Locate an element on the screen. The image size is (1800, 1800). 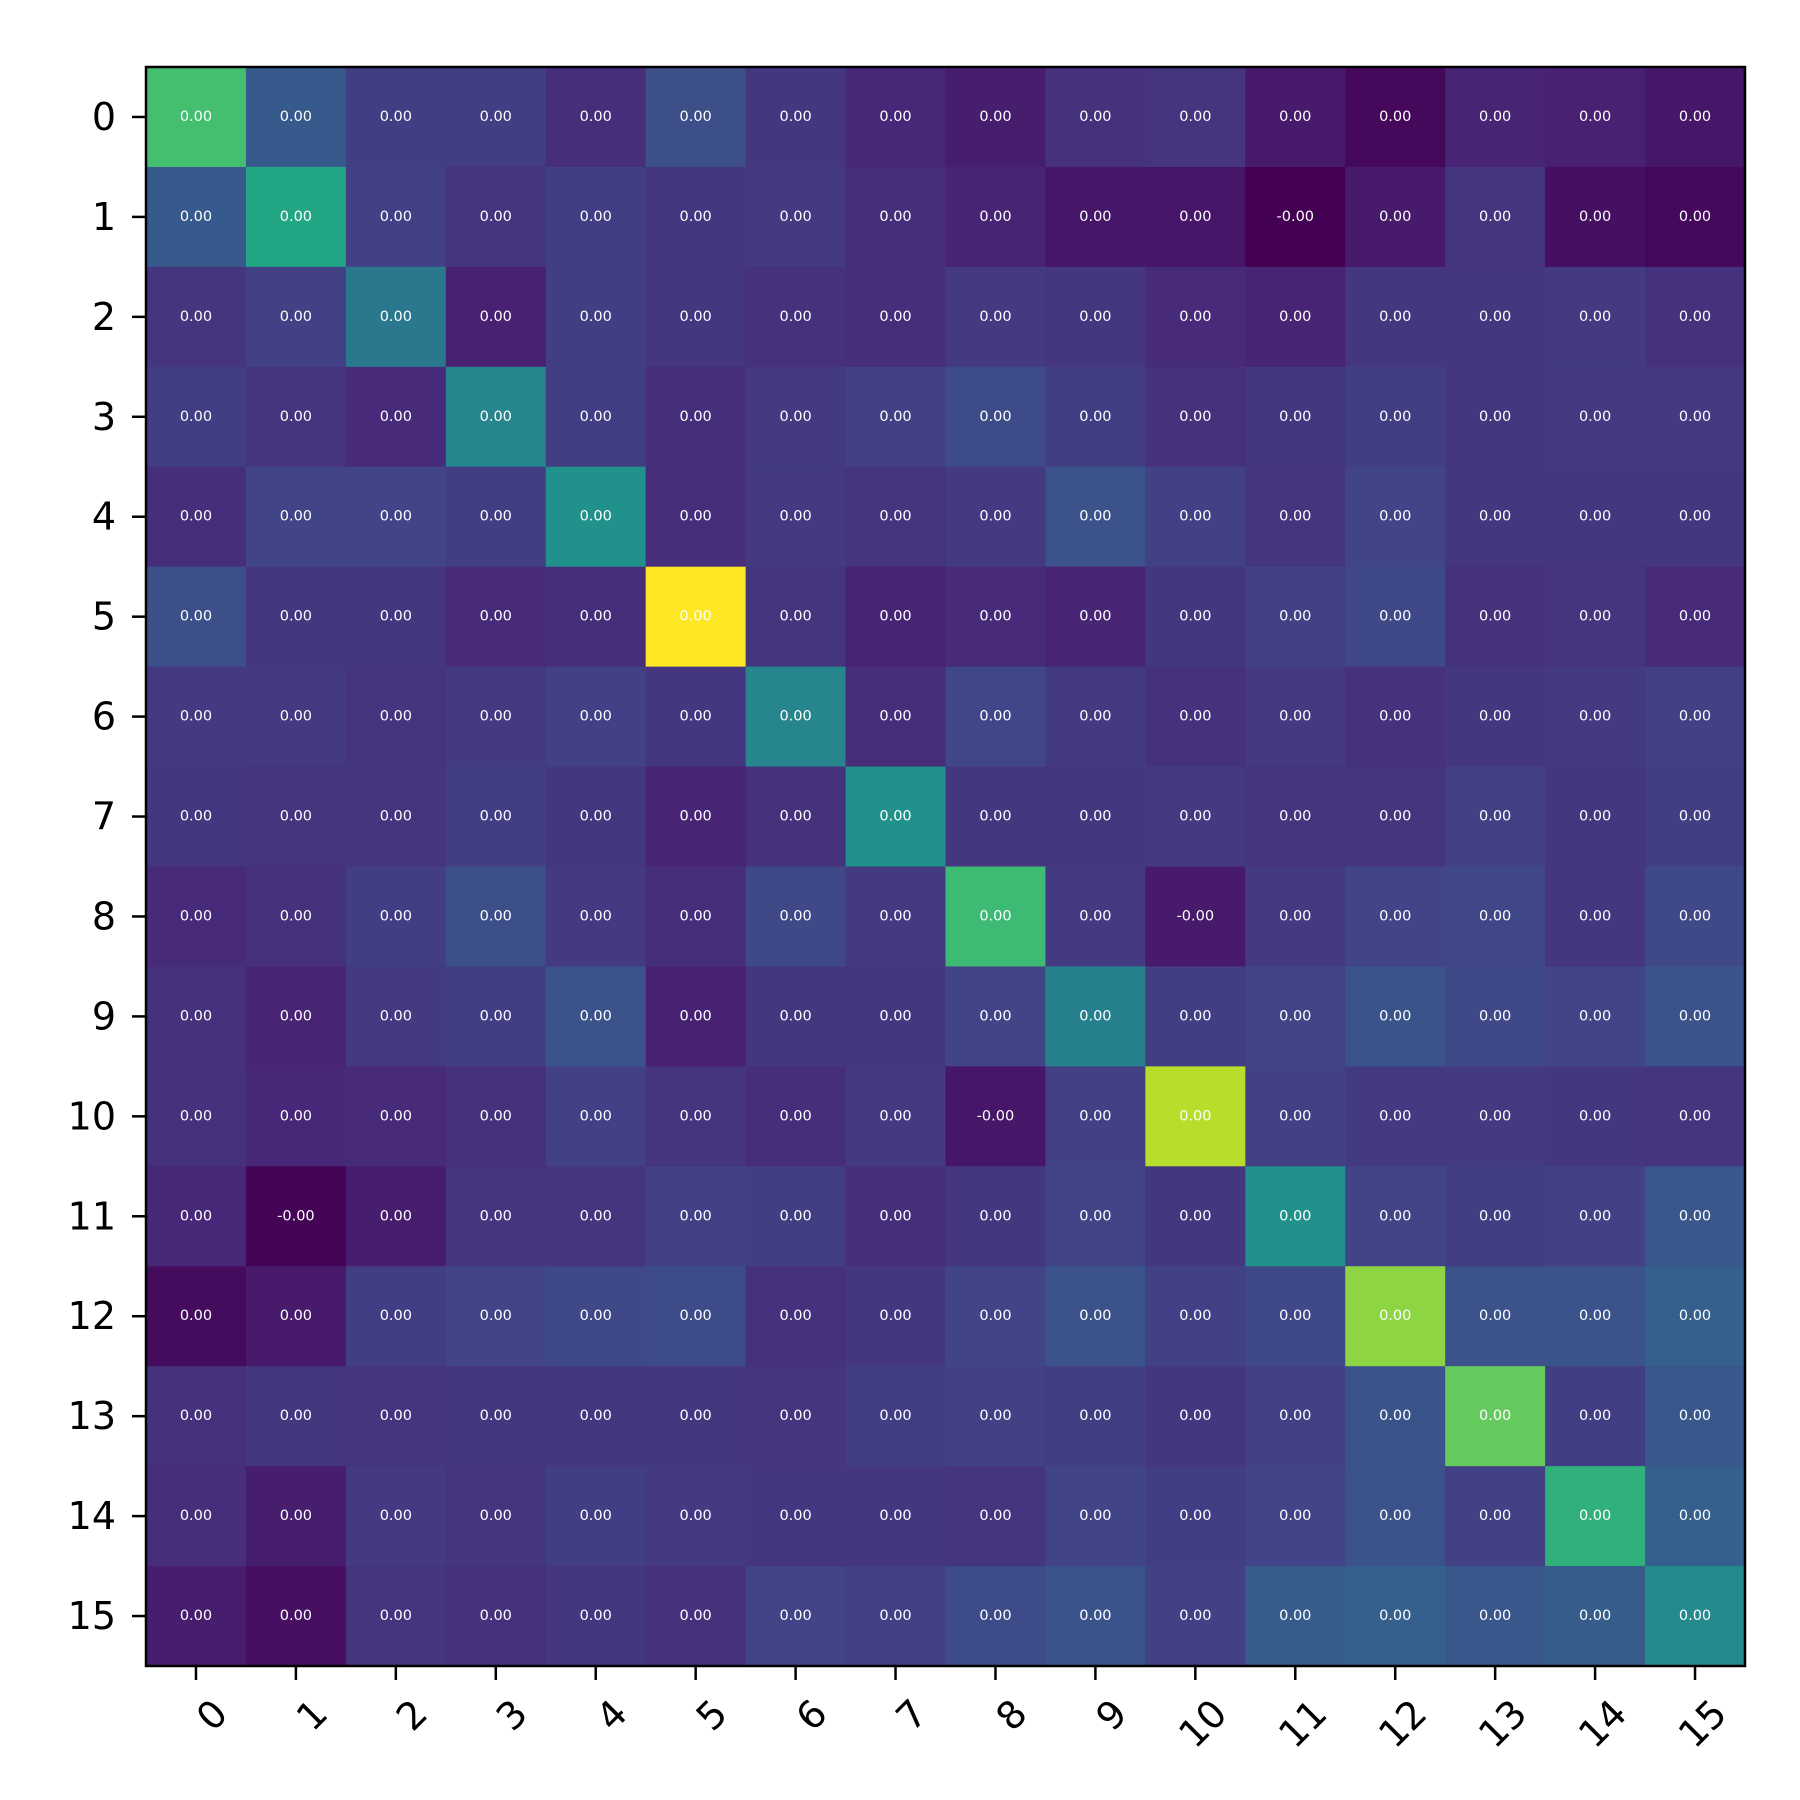
heatmap-cell-r5-c13 is located at coordinates (1495, 617).